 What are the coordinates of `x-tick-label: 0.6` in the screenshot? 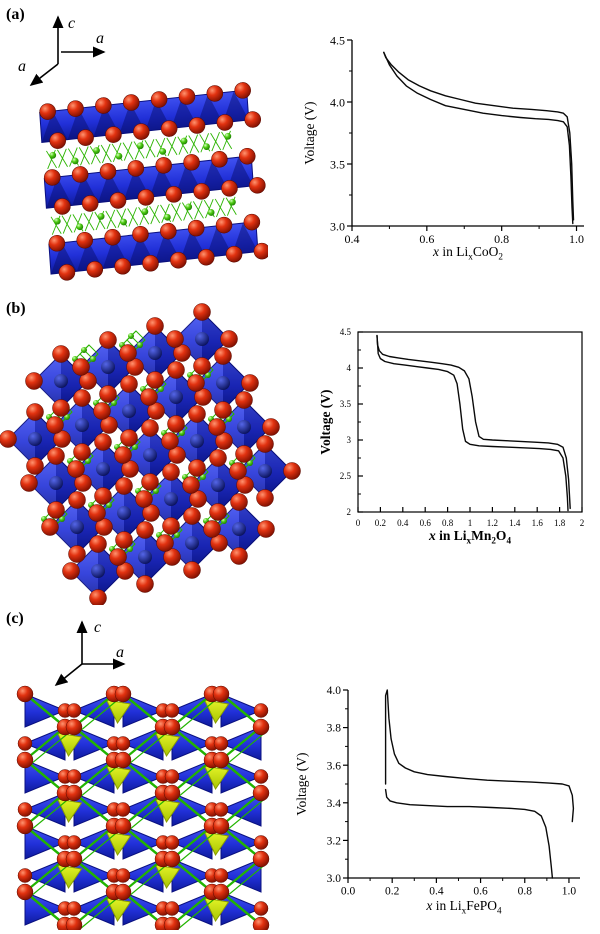 It's located at (480, 892).